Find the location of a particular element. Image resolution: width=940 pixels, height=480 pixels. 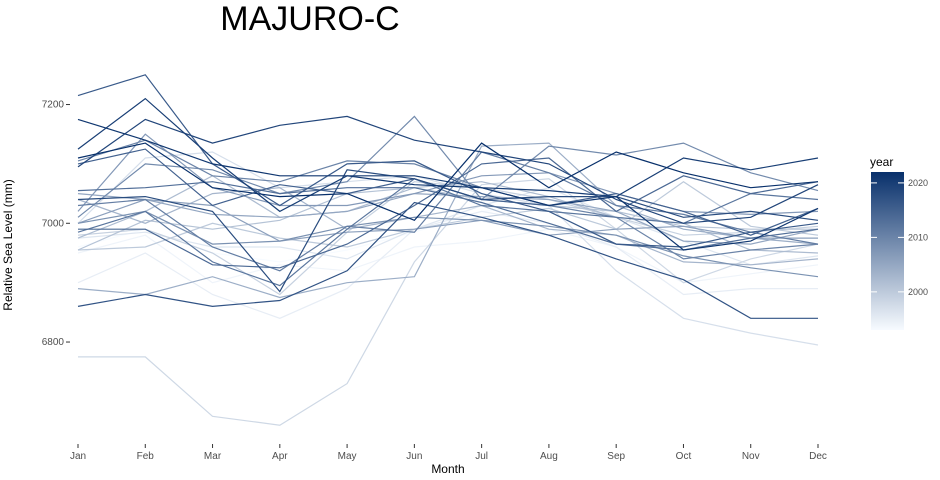

legend-ticks: 2000 2010 2020 is located at coordinates (899, 237).